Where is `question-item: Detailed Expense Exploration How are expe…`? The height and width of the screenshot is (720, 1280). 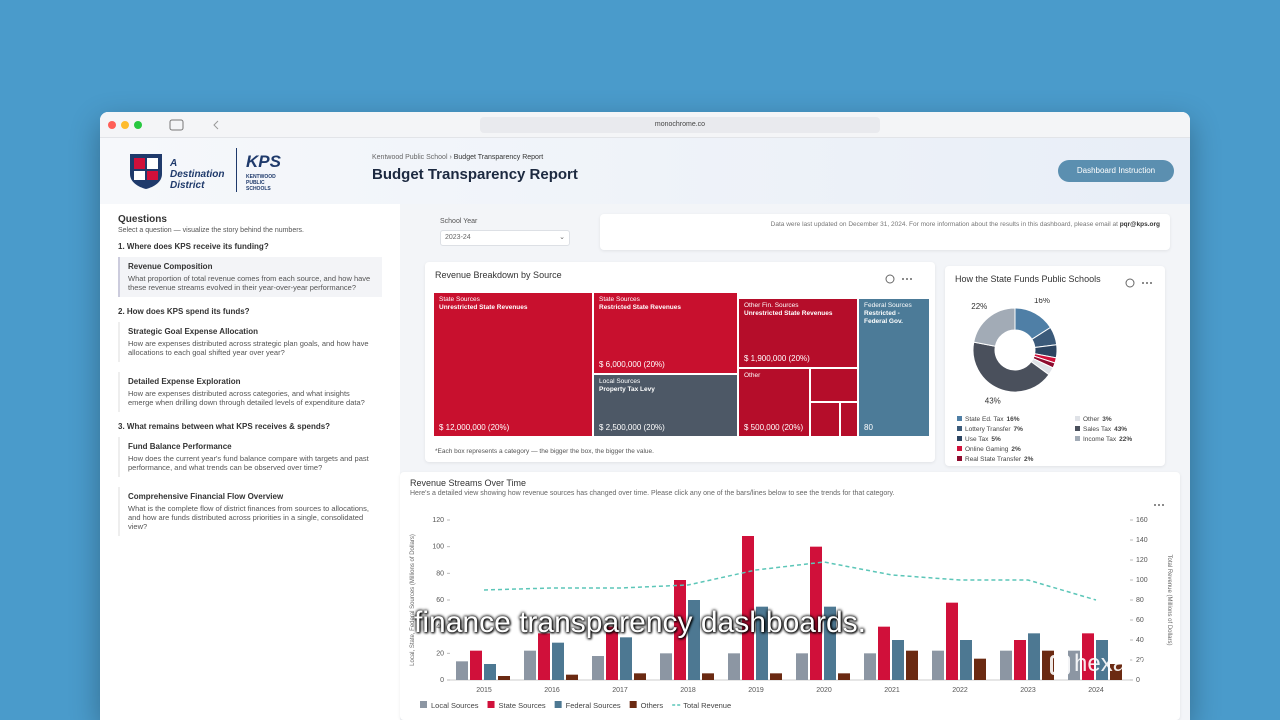
question-item: Detailed Expense Exploration How are expe… is located at coordinates (250, 392).